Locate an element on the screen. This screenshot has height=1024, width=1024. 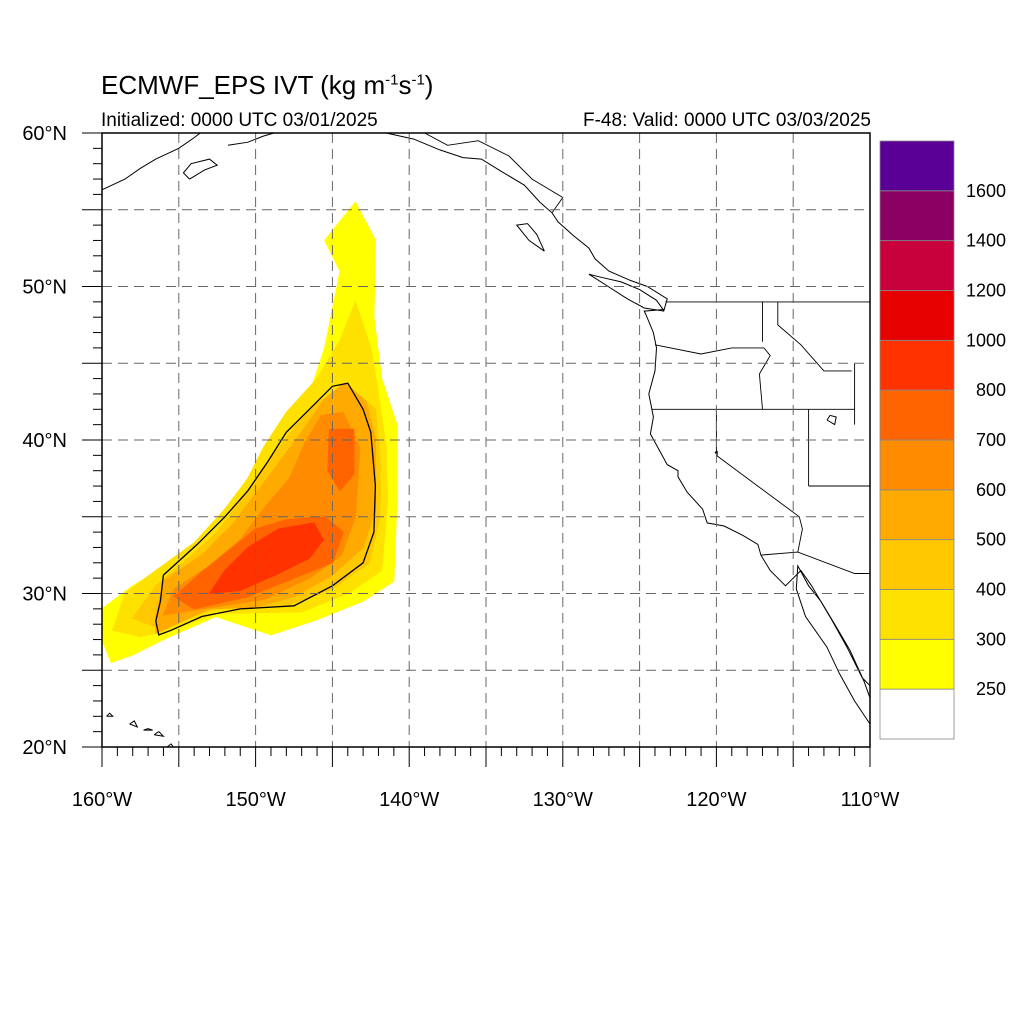
coast-vancouver-island is located at coordinates (626, 292).